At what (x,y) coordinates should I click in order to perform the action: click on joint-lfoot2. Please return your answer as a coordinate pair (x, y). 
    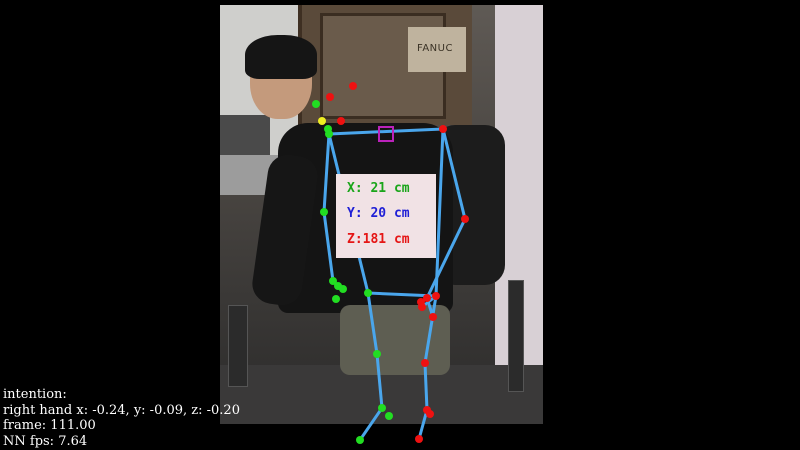
    Looking at the image, I should click on (389, 416).